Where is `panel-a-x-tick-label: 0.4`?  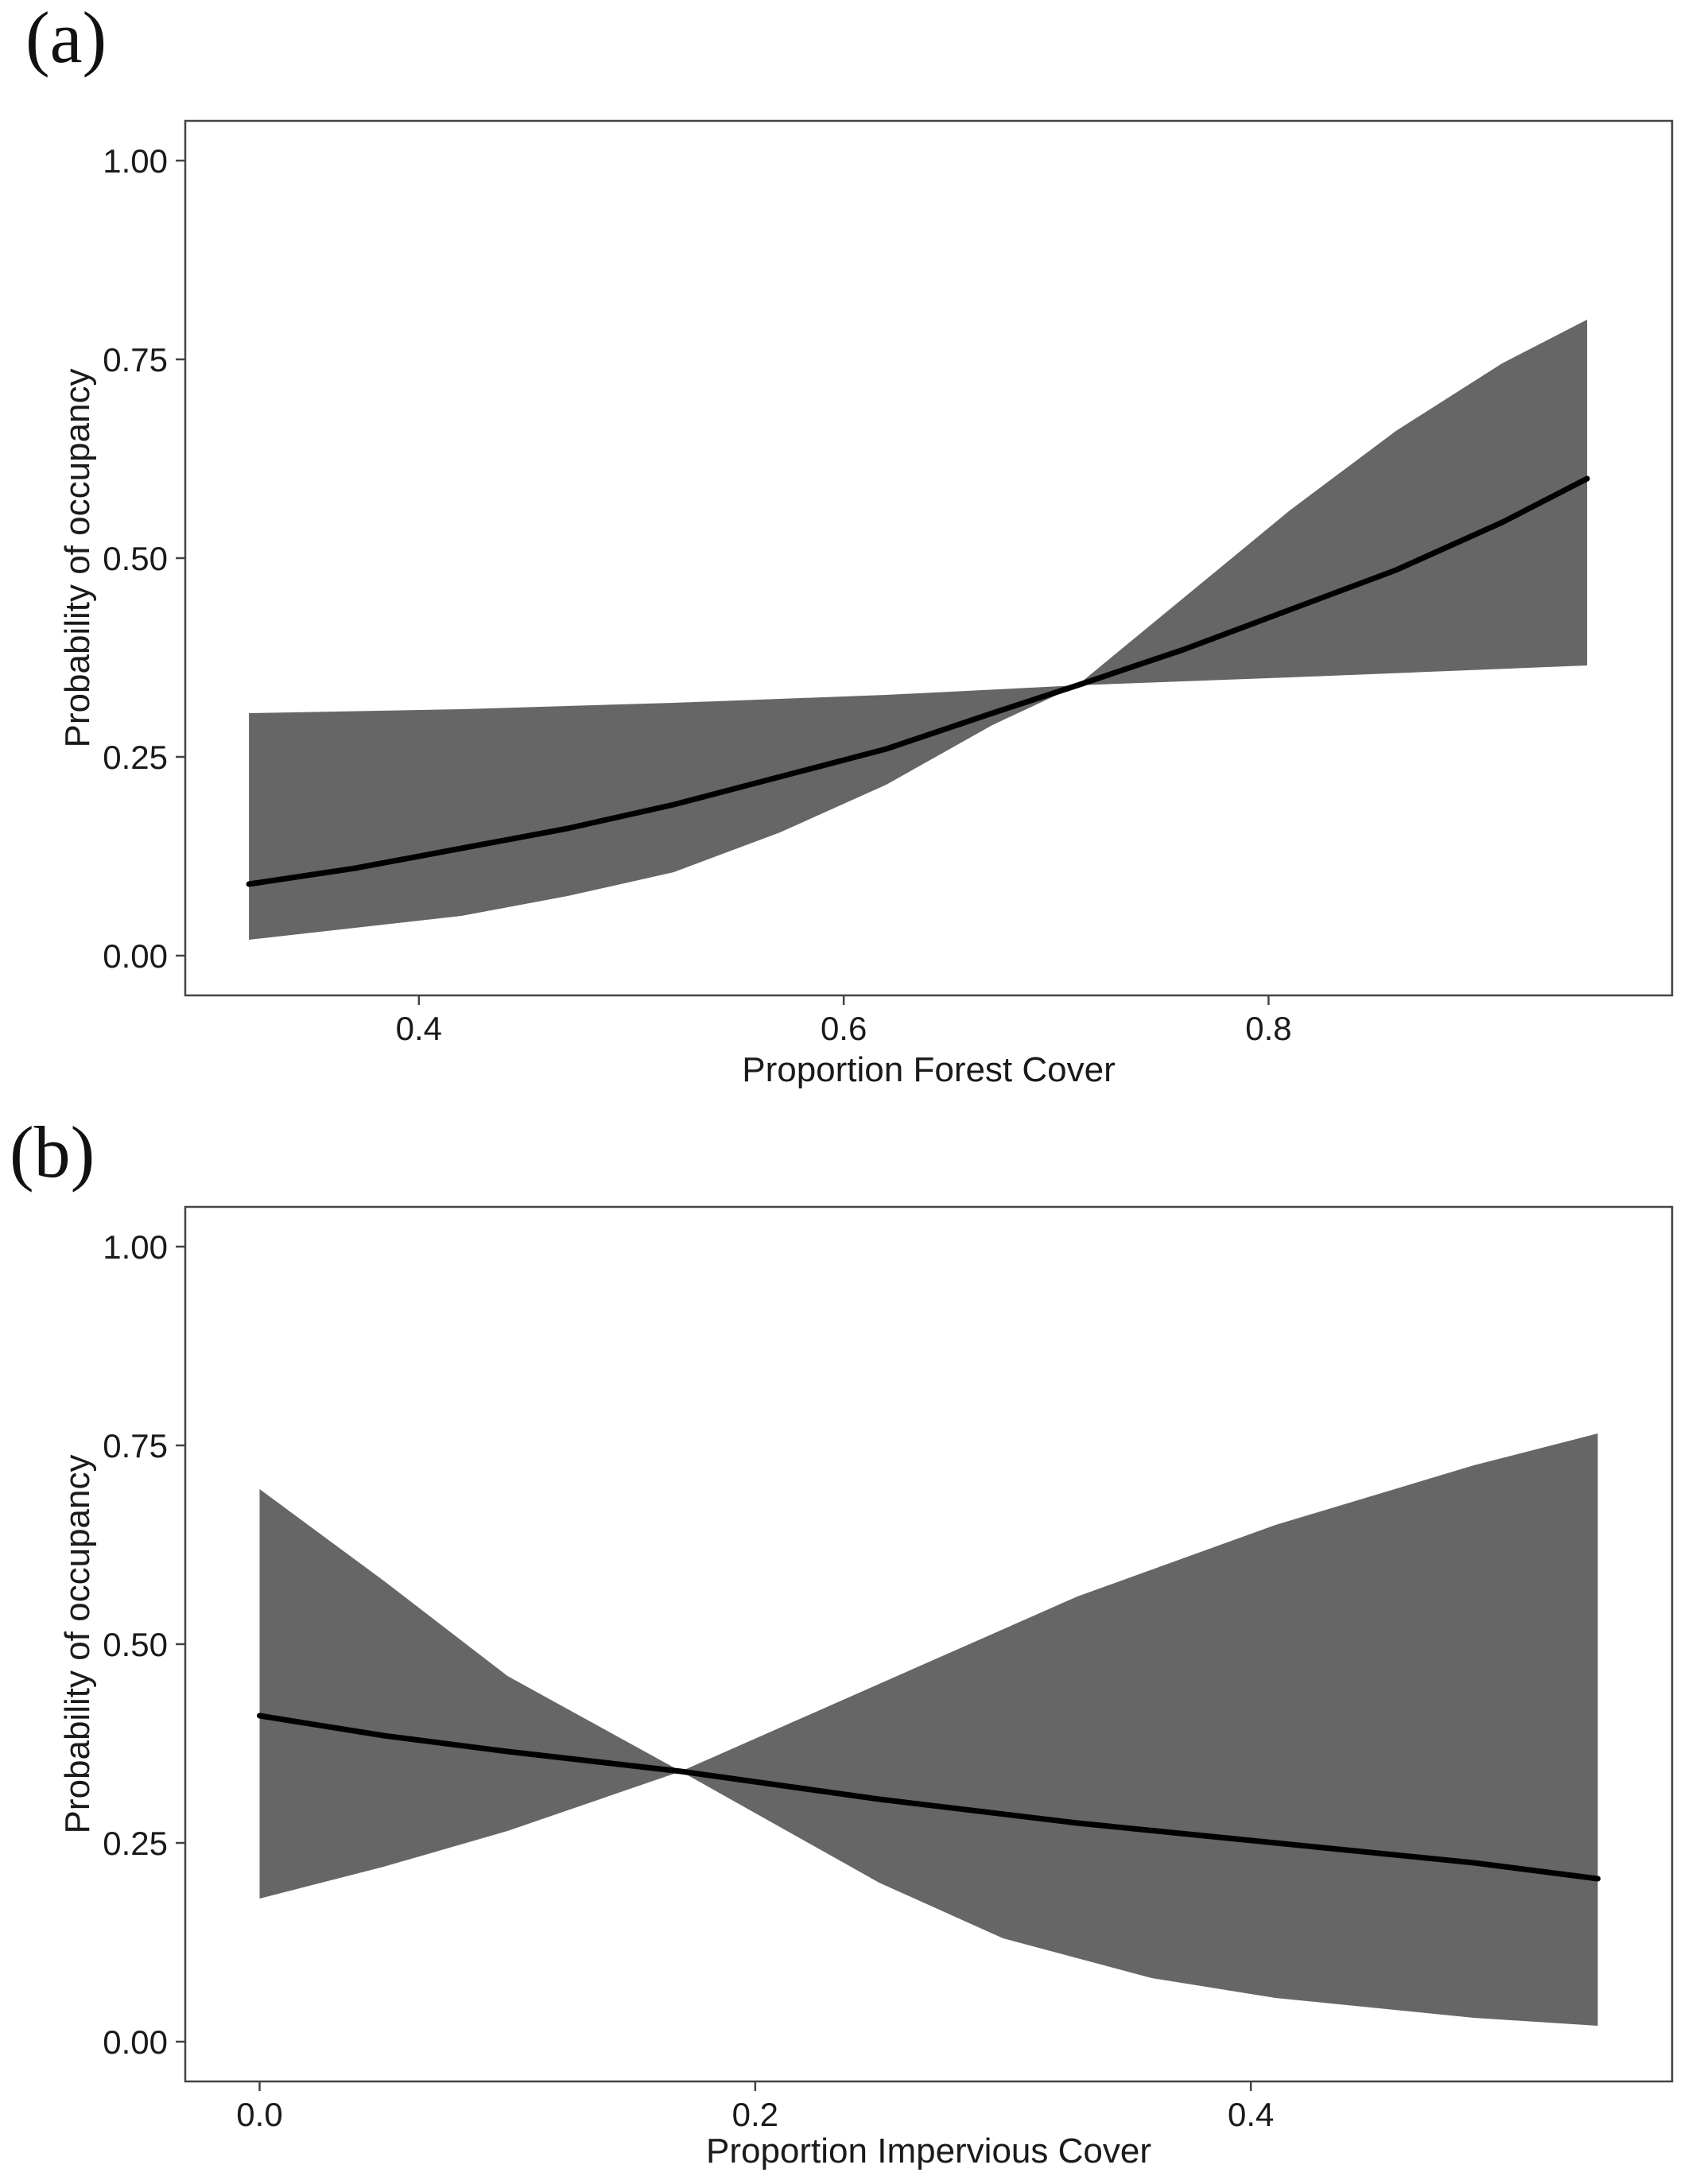 panel-a-x-tick-label: 0.4 is located at coordinates (419, 1028).